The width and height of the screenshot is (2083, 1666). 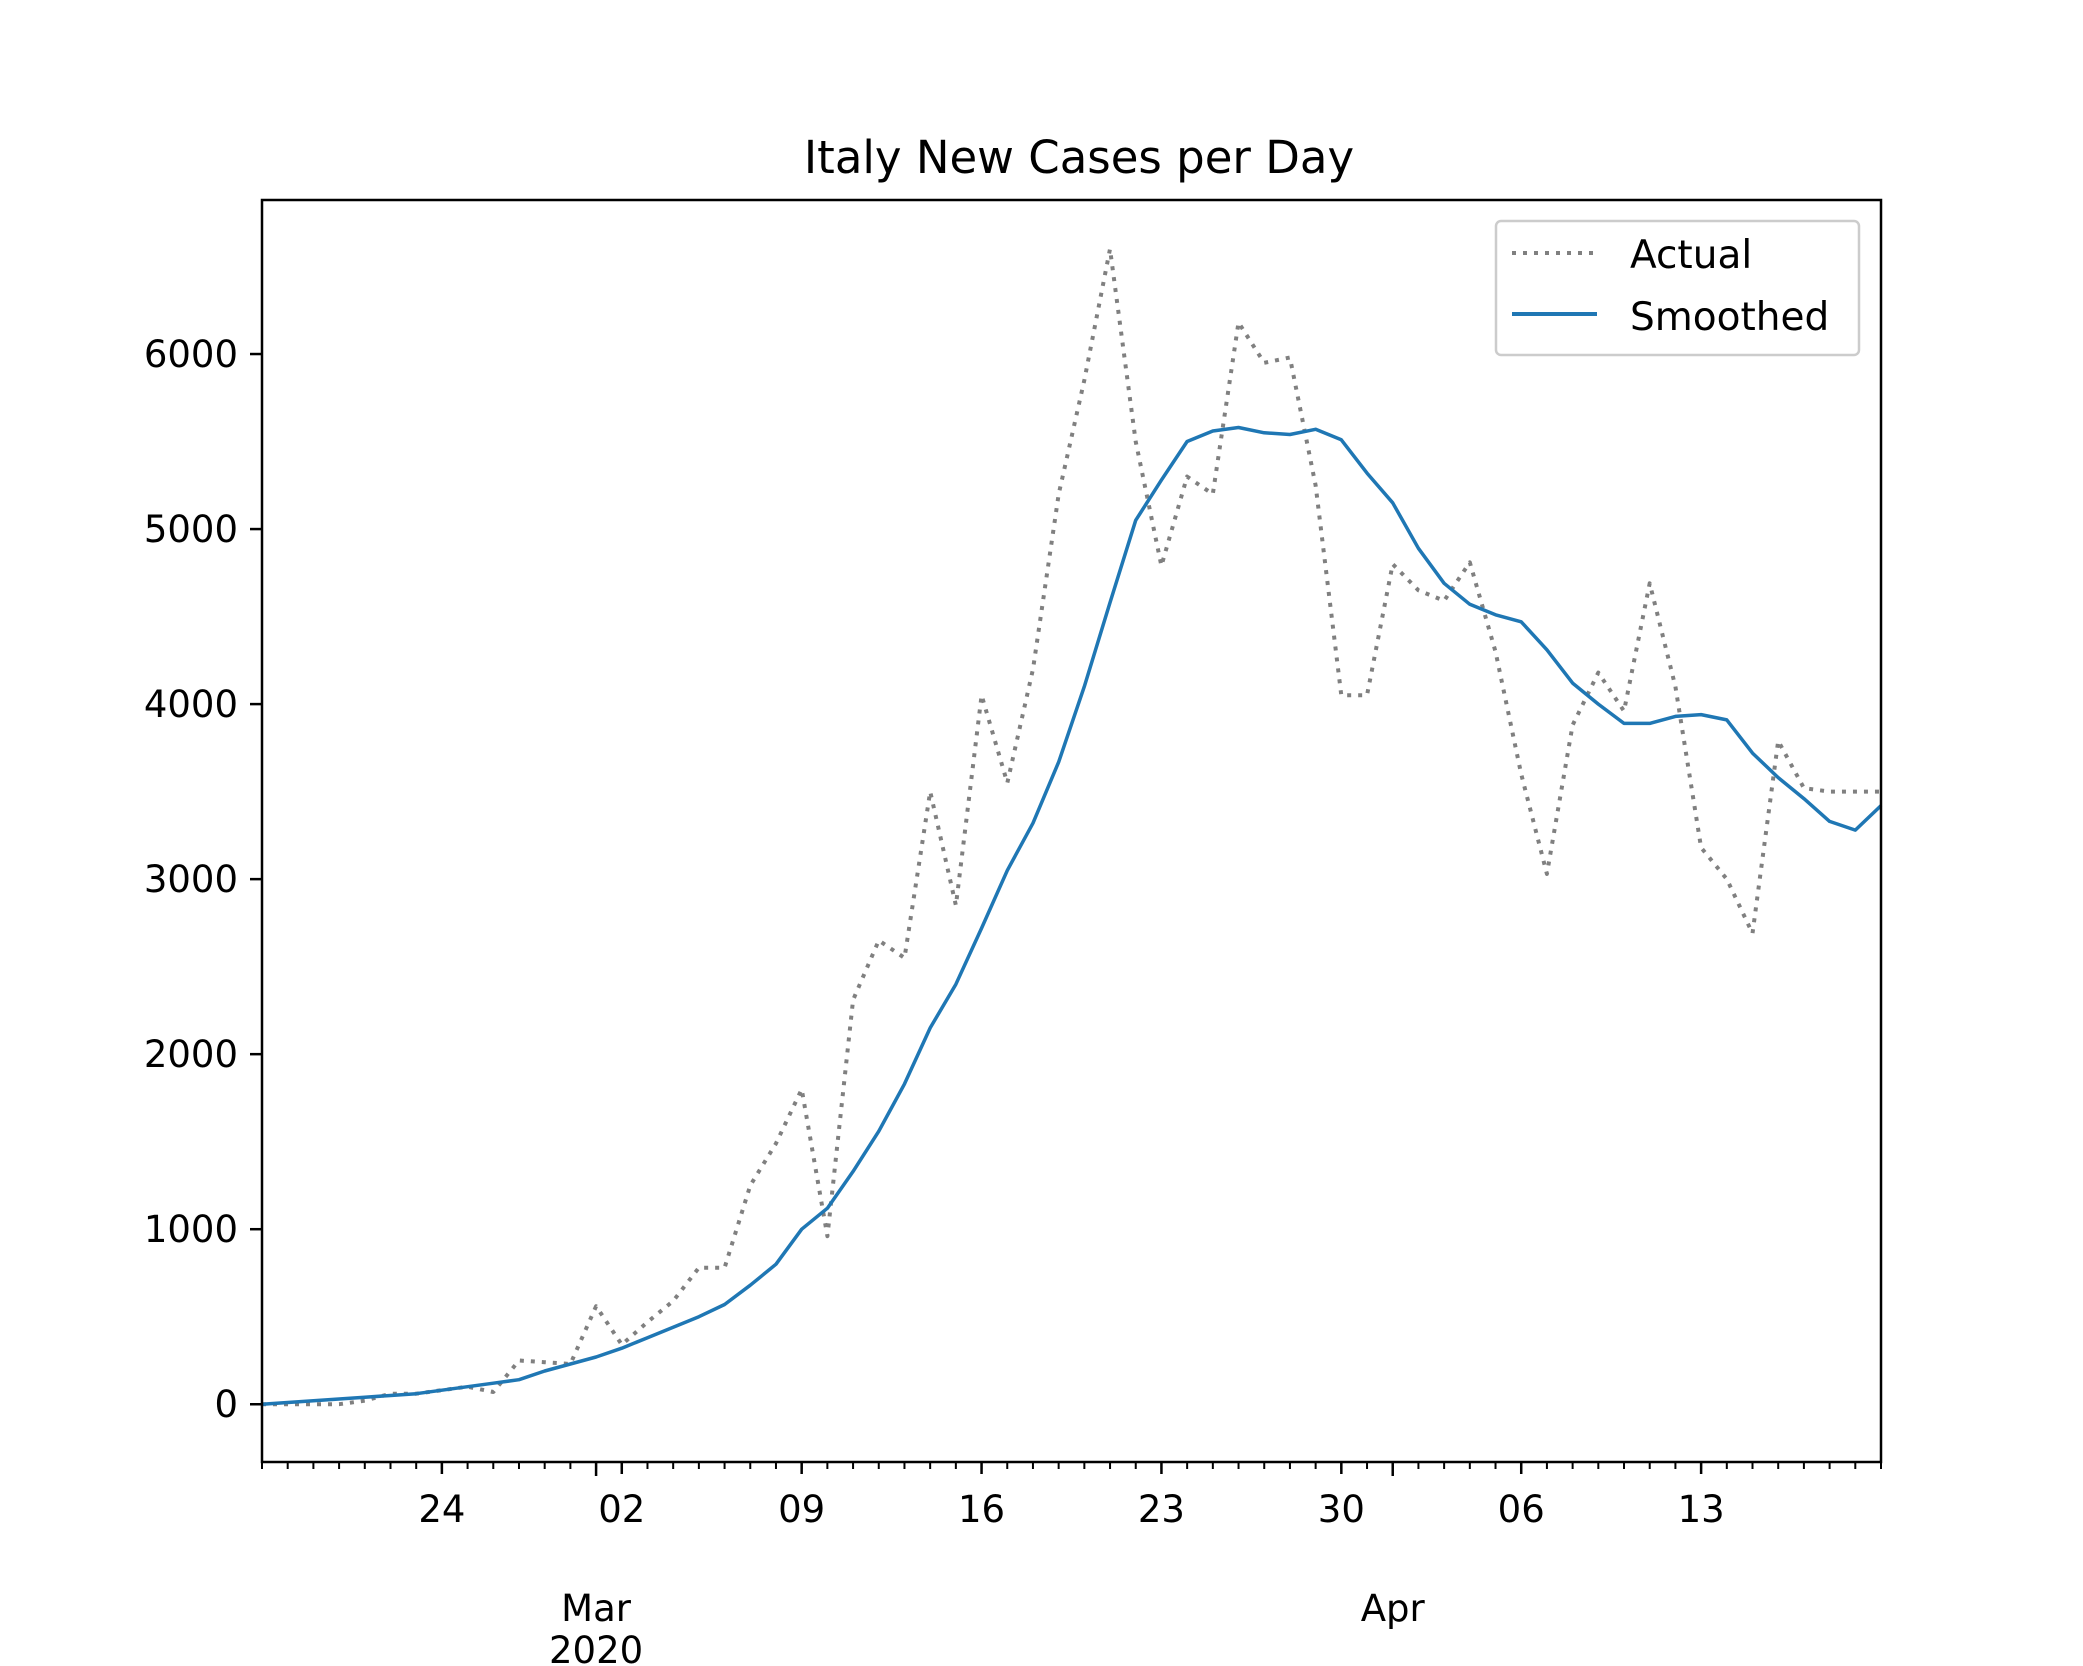 What do you see at coordinates (1161, 1509) in the screenshot?
I see `x-tick-label: 23` at bounding box center [1161, 1509].